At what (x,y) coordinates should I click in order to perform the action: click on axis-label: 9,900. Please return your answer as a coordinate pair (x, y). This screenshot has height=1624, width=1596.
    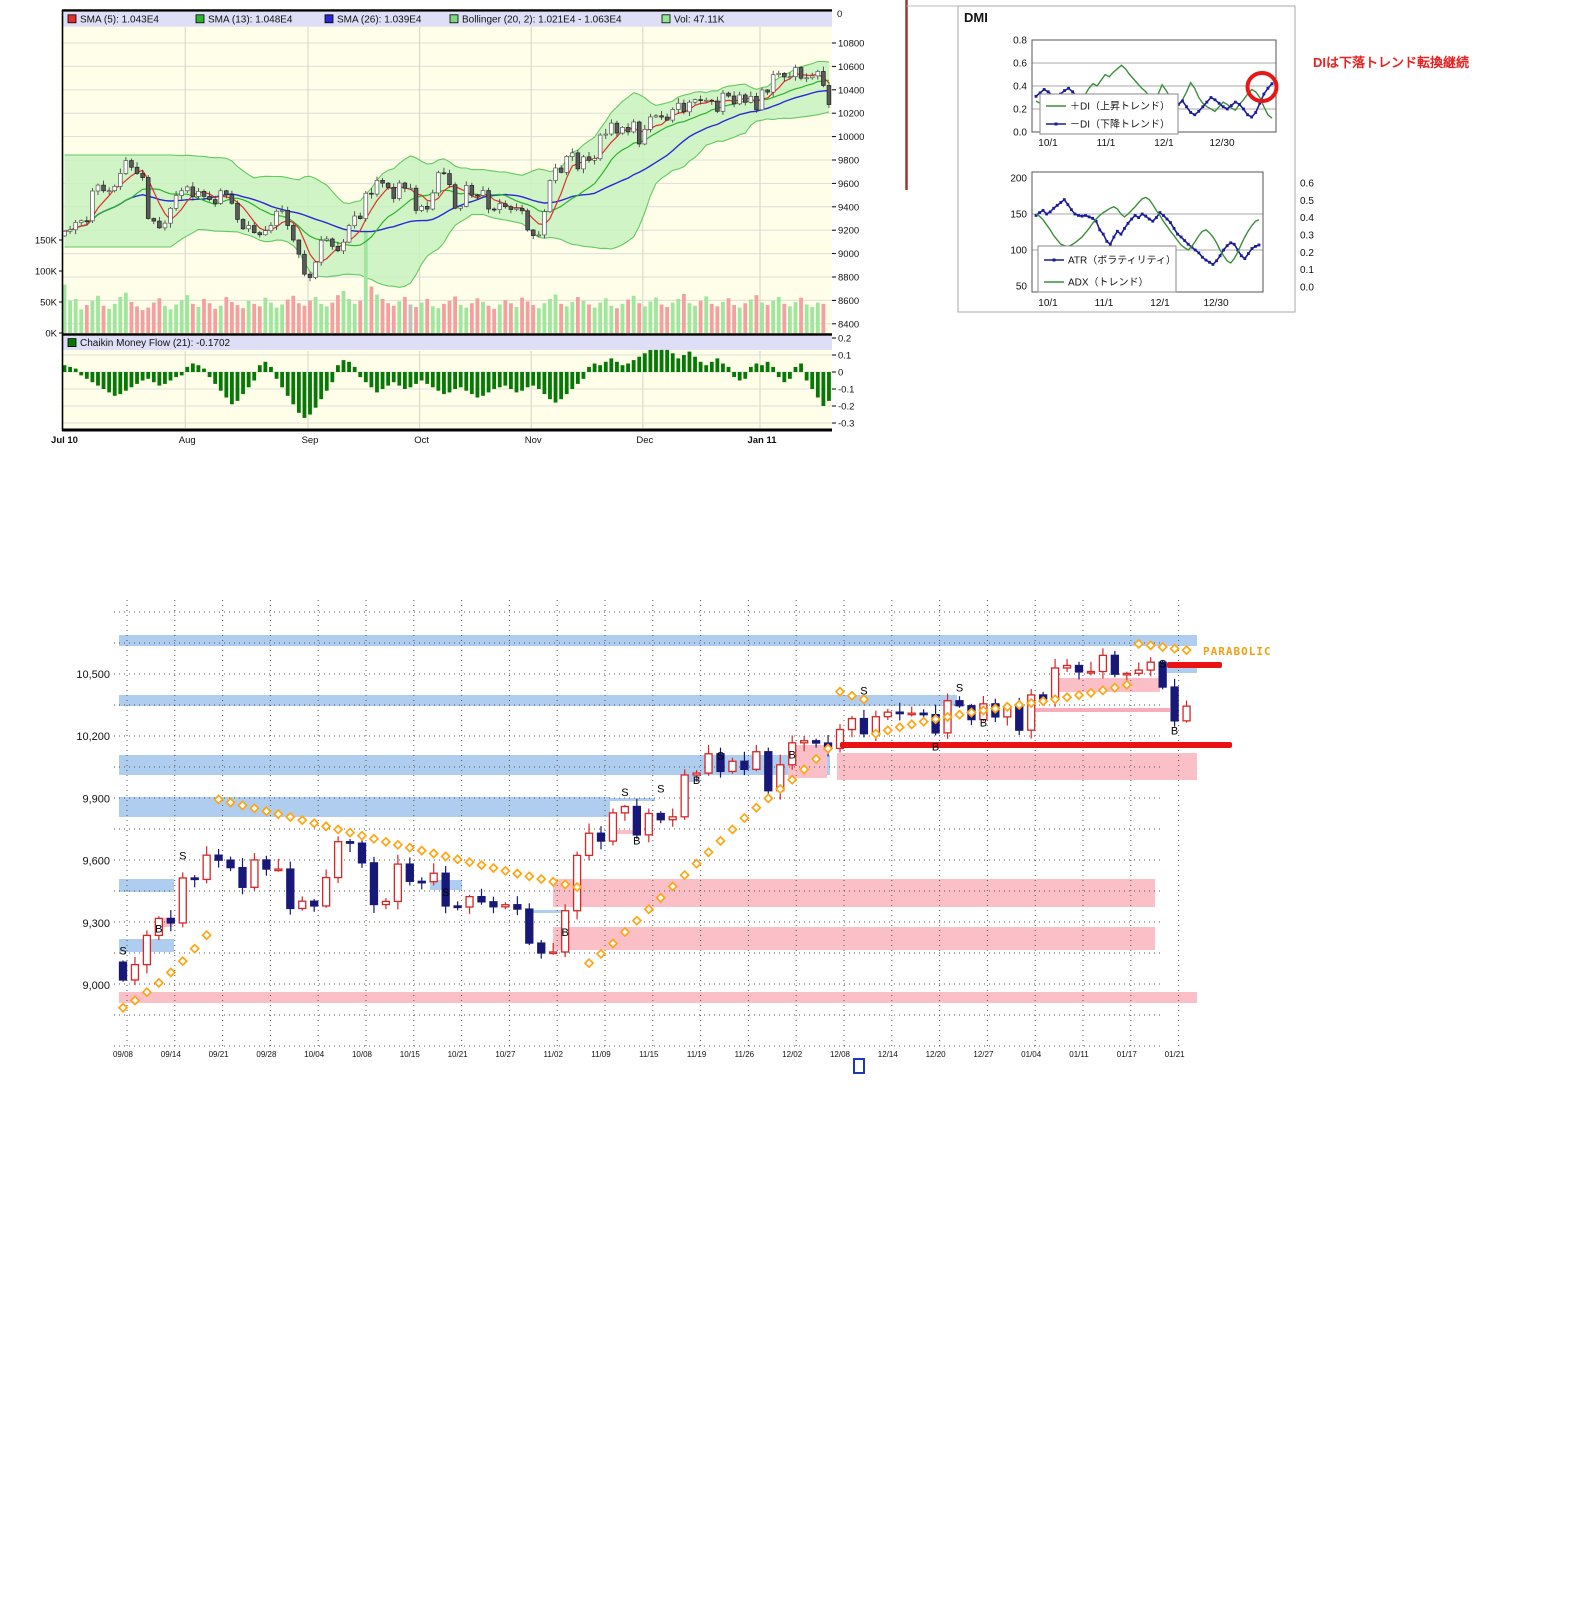
    Looking at the image, I should click on (96, 799).